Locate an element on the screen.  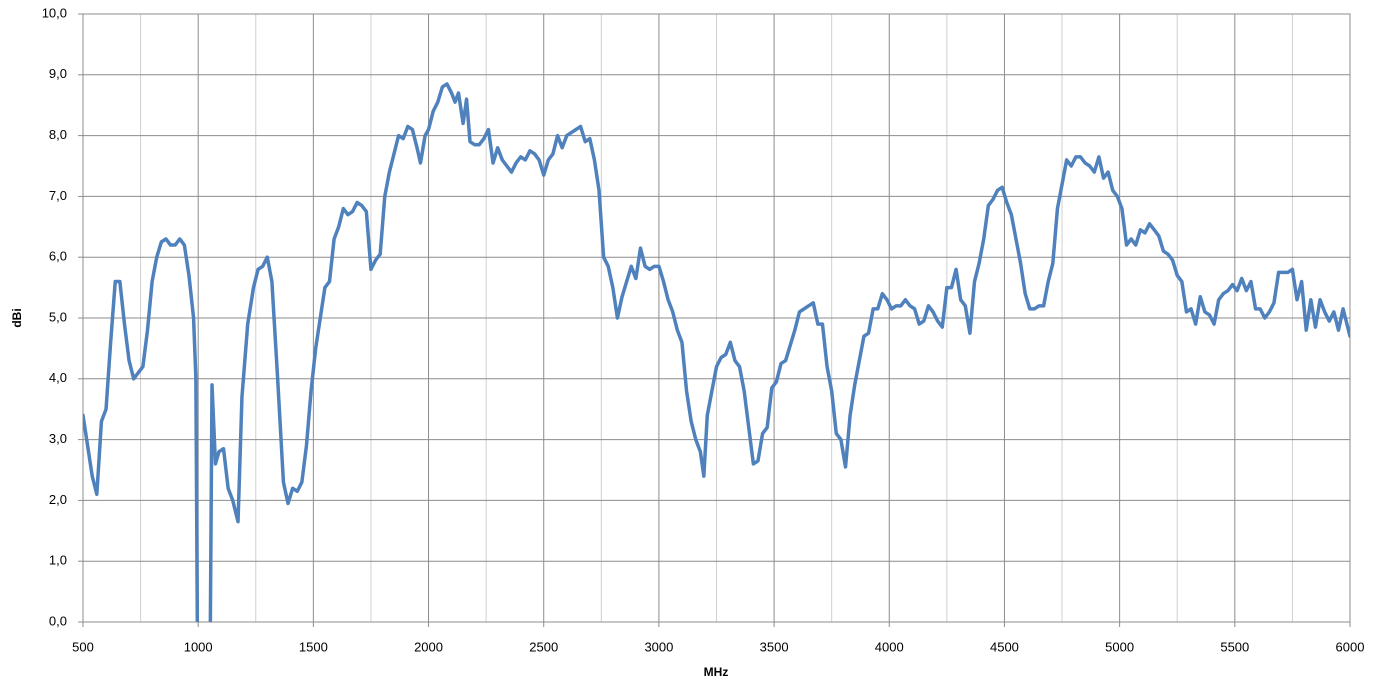
y-tick-label: 1,0 is located at coordinates (58, 560).